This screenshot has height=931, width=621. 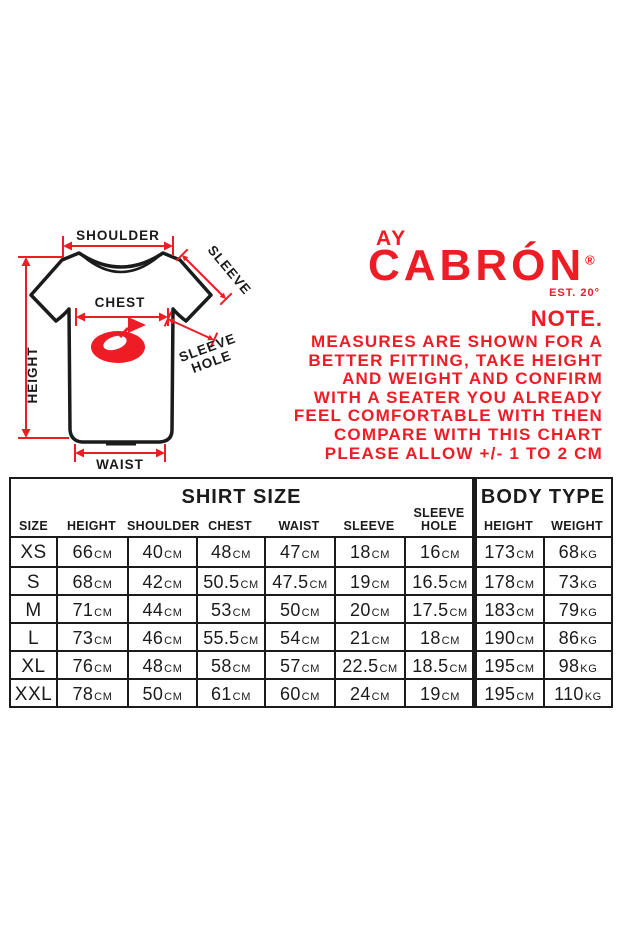 I want to click on value-cell: 110 KG, so click(x=577, y=692).